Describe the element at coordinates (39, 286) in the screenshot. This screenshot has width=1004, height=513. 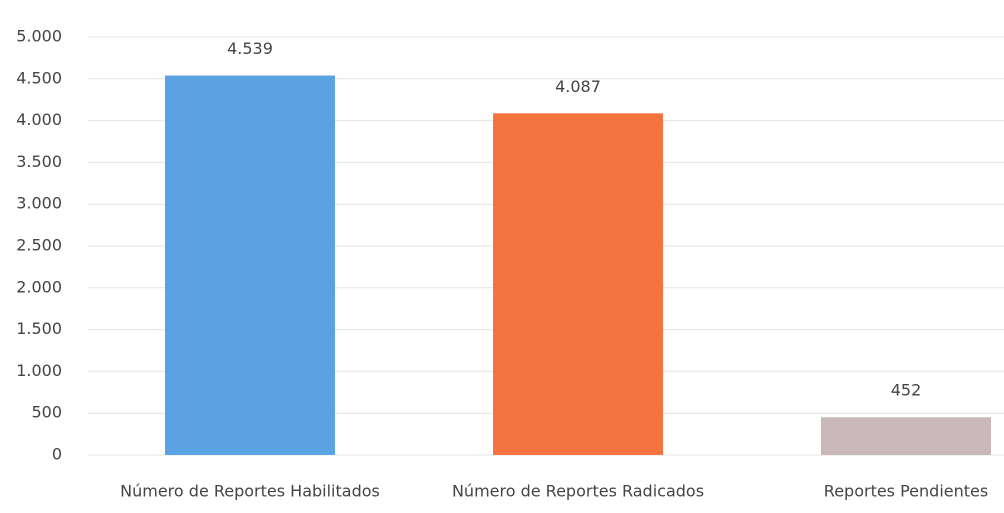
I see `y-tick-label: 2.000` at that location.